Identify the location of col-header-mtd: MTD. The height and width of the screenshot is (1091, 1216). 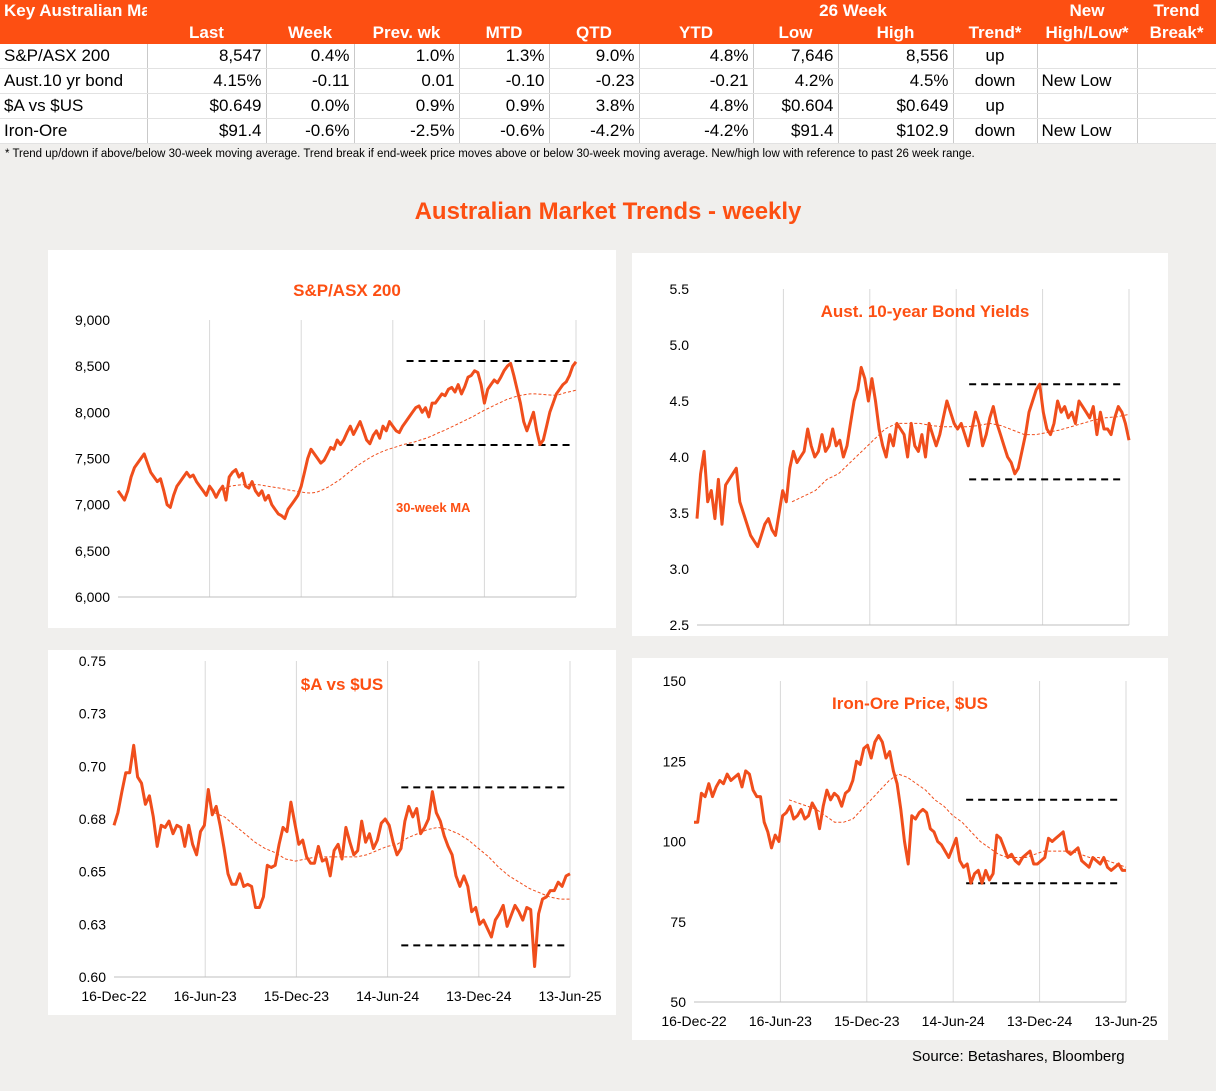
(504, 33).